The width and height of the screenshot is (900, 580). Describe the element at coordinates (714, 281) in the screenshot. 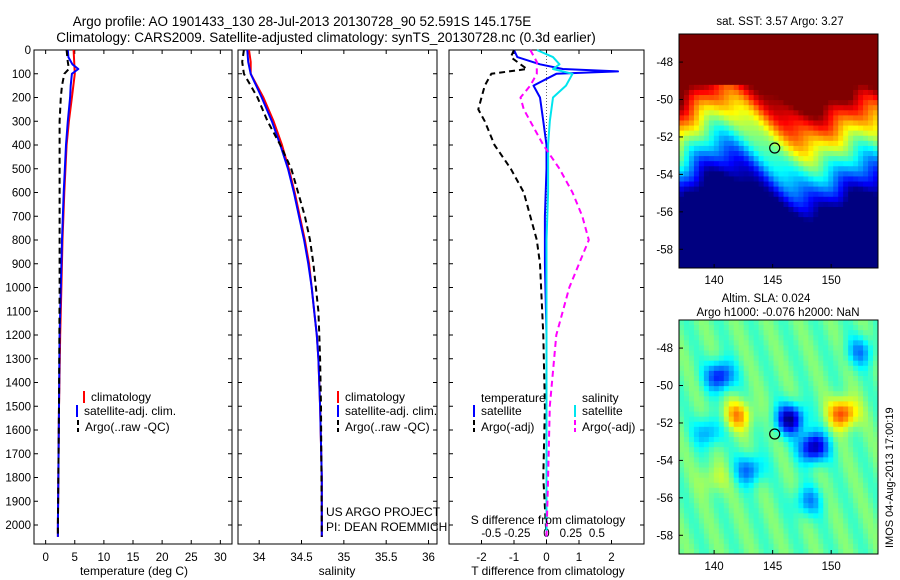

I see `lon-tick-label: 140` at that location.